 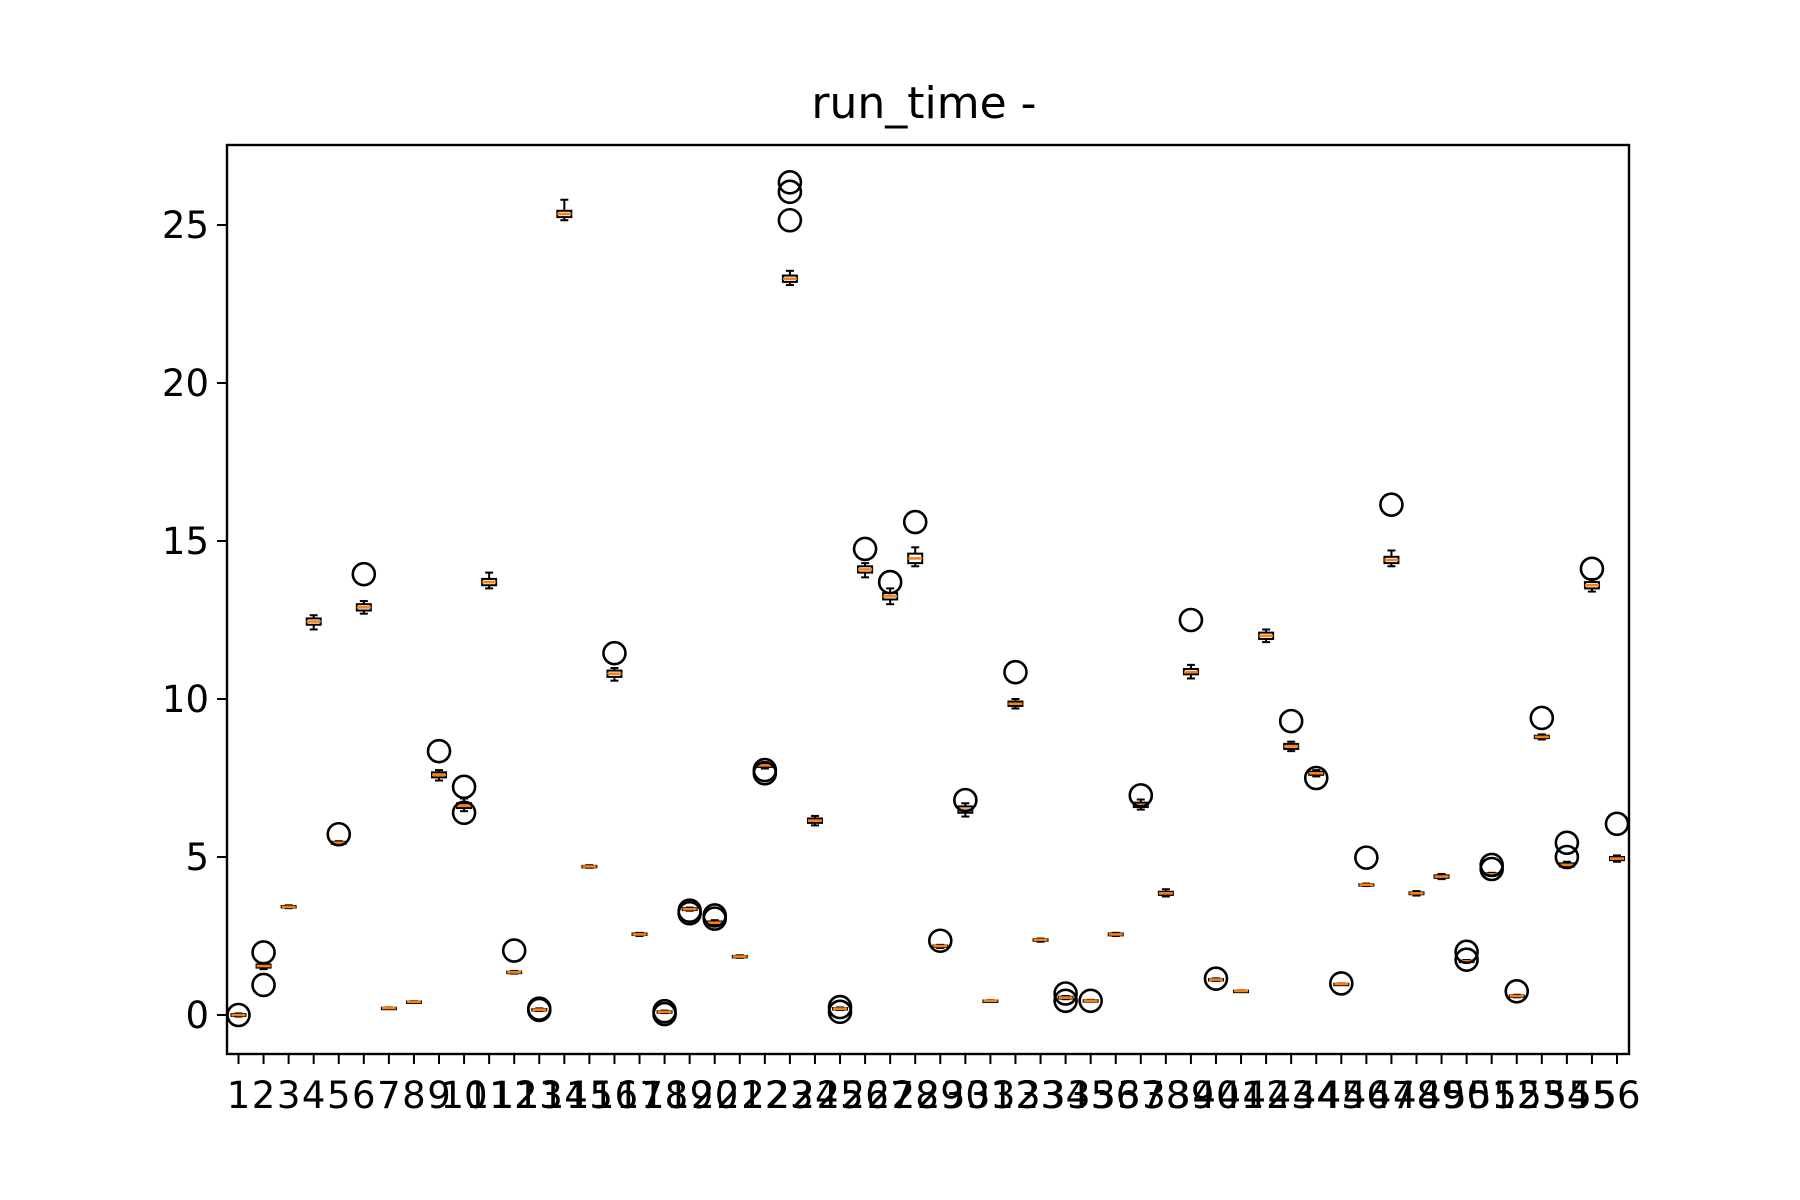 What do you see at coordinates (414, 1095) in the screenshot?
I see `x-tick-label: 8` at bounding box center [414, 1095].